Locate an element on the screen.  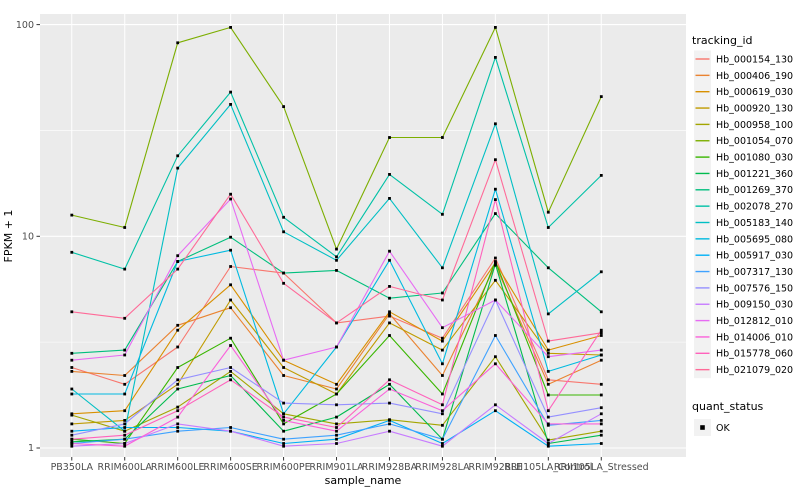
y-tick-label: 100 is located at coordinates (25, 25).